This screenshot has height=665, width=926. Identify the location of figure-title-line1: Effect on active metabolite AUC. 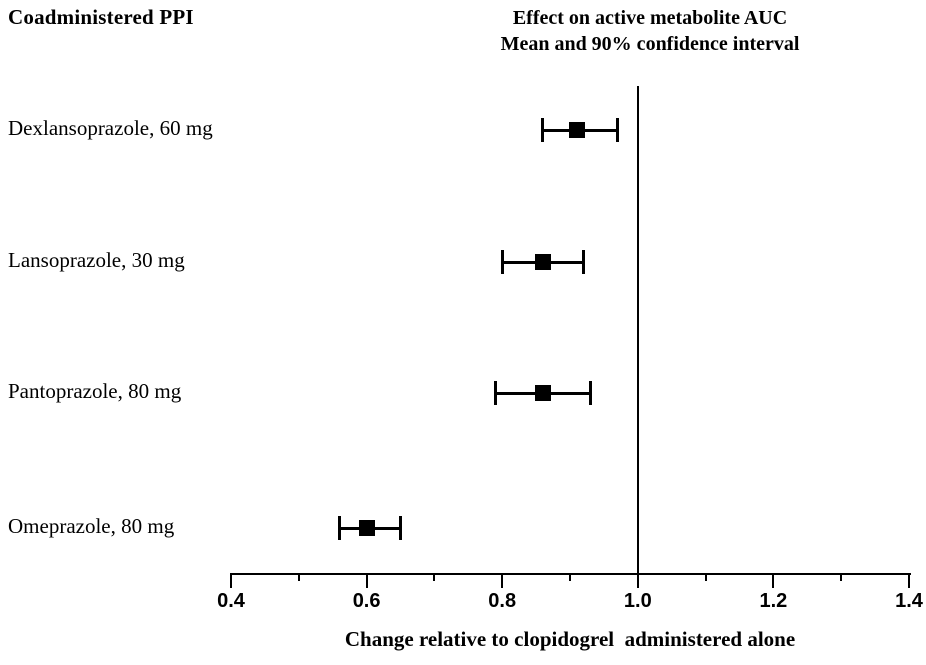
(650, 18).